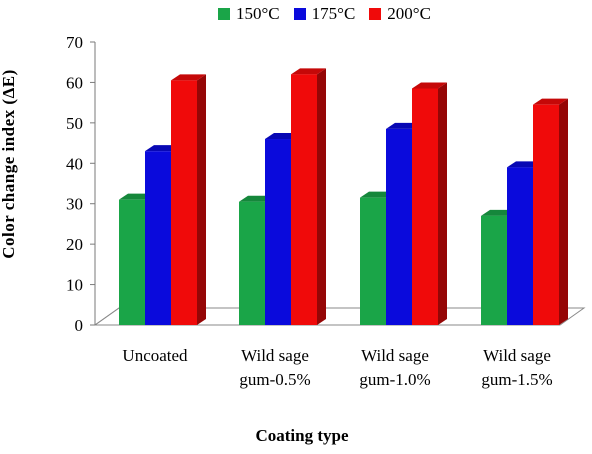  I want to click on x-category-label-gum-1-0: Wild sage gum-1.0%, so click(395, 368).